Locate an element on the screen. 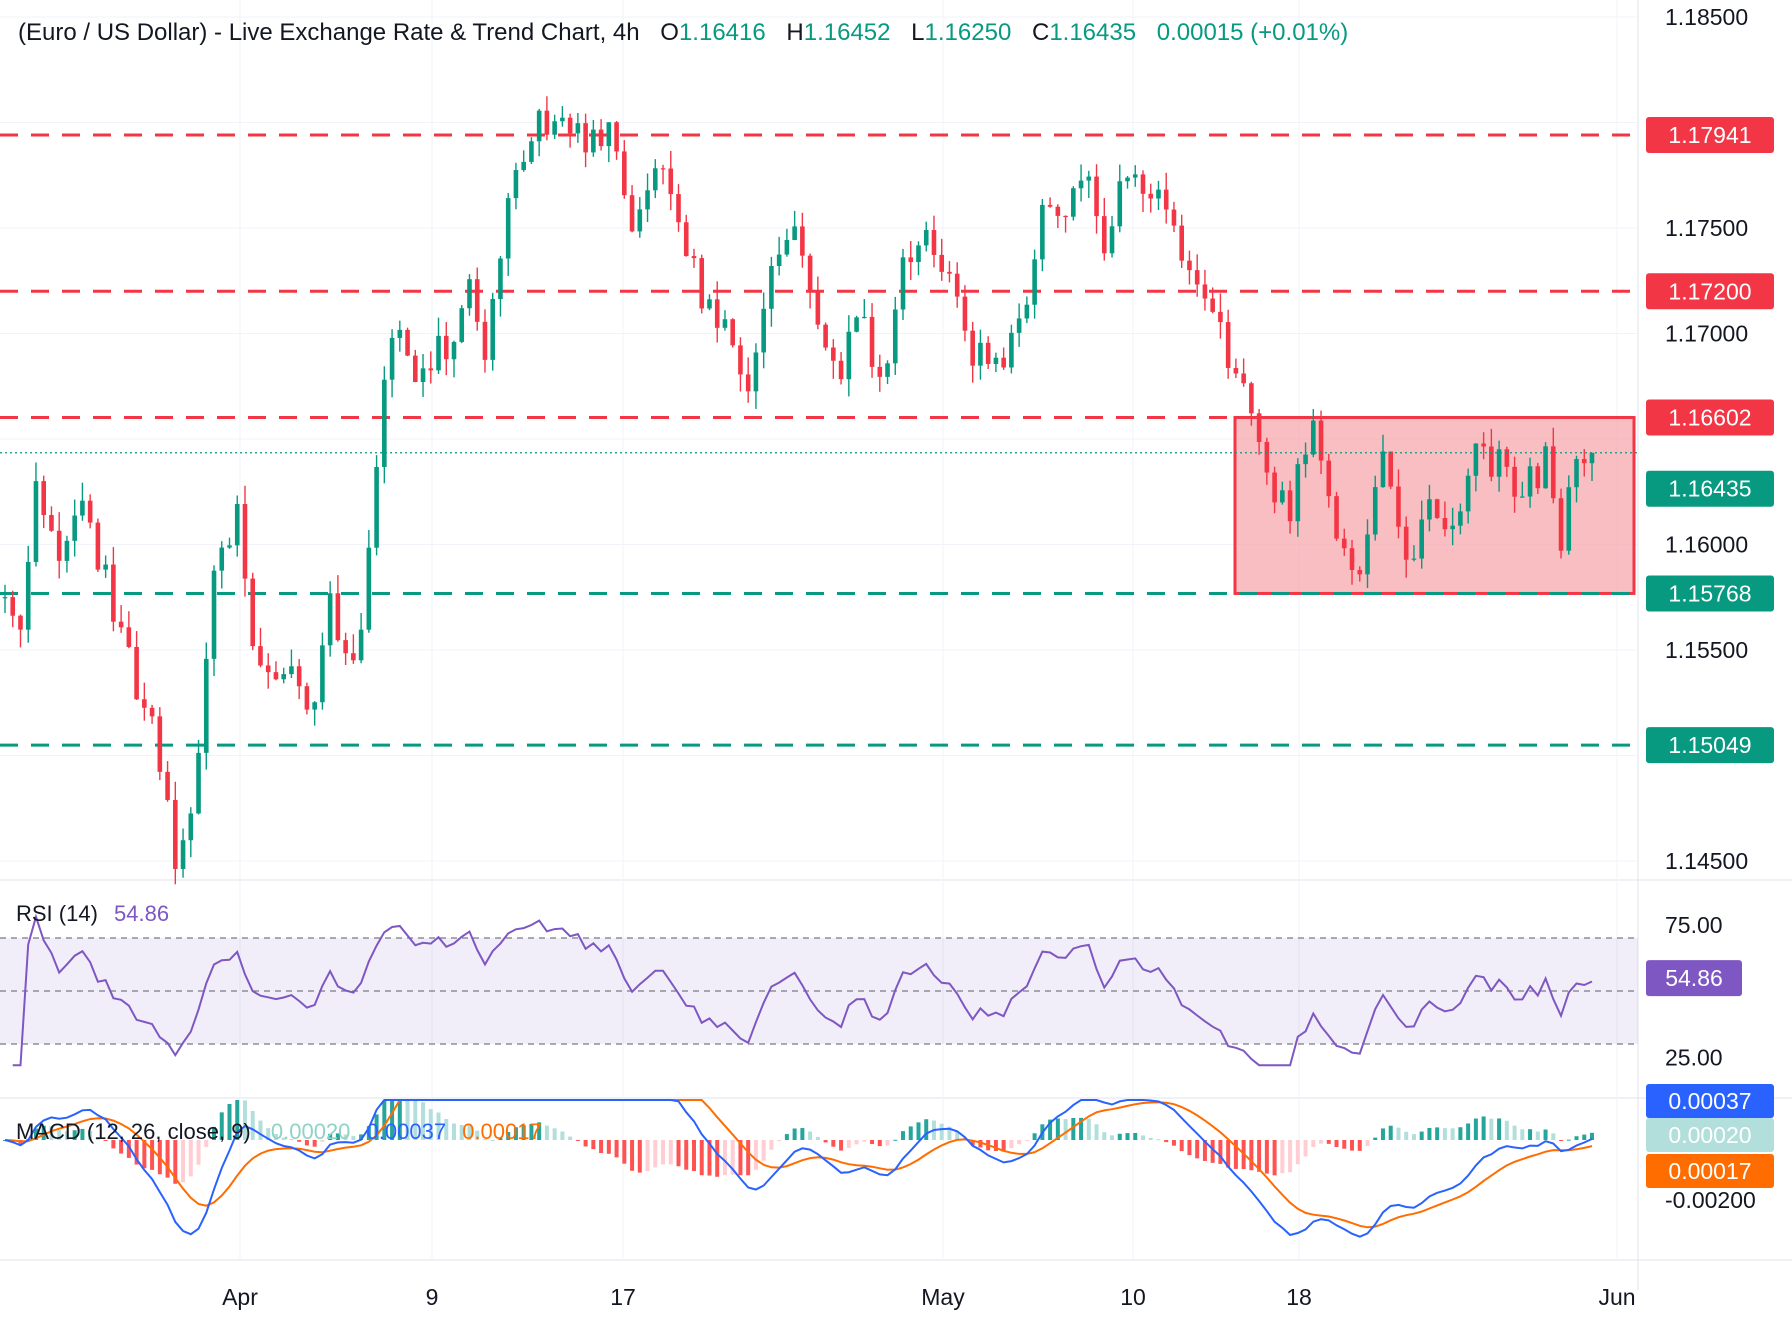 This screenshot has width=1792, height=1344. range-zone is located at coordinates (1434, 505).